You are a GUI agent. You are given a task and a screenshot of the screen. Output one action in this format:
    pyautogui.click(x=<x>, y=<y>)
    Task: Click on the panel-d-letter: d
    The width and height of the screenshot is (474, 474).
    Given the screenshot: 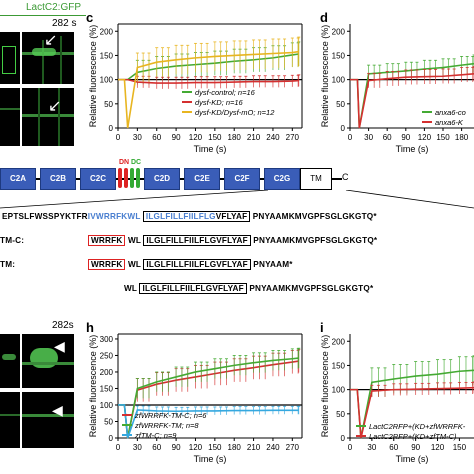 What is the action you would take?
    pyautogui.click(x=324, y=17)
    